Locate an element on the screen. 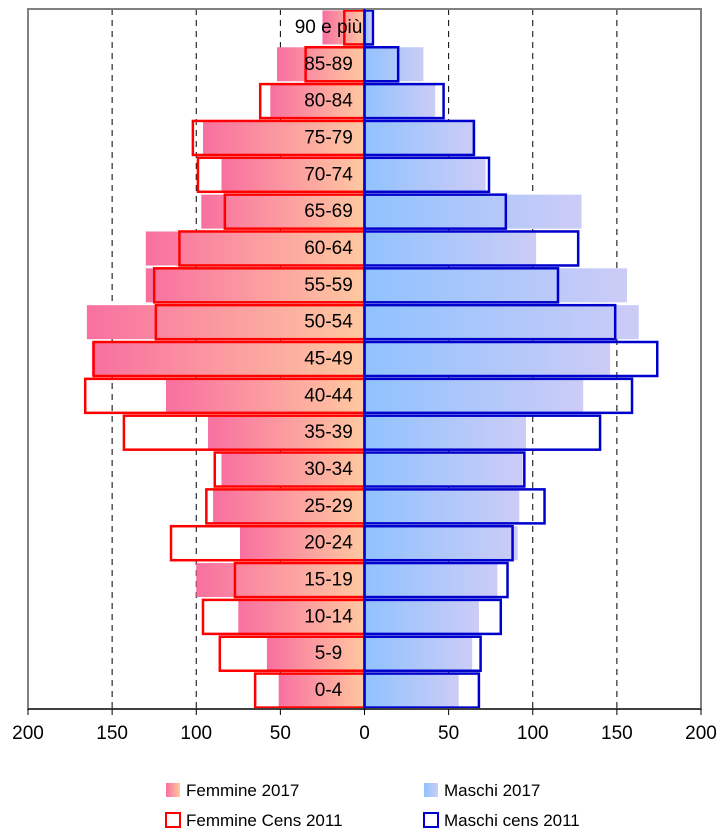 This screenshot has width=720, height=836. age-group-label: 5-9 is located at coordinates (328, 653).